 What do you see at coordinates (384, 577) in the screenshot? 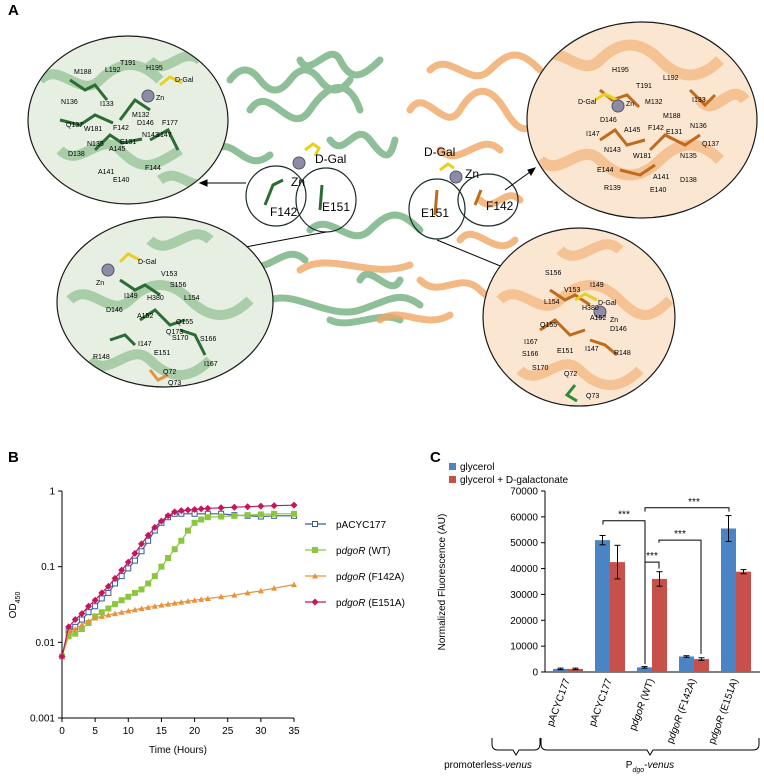
I see `legend-label-part: (F142A)` at bounding box center [384, 577].